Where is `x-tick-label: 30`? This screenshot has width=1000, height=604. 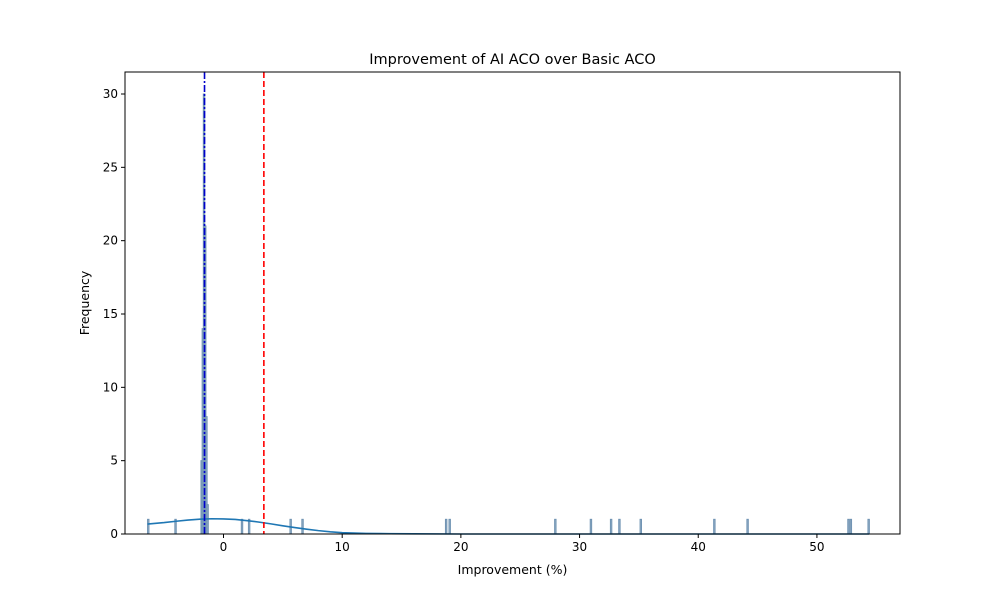
x-tick-label: 30 is located at coordinates (579, 547).